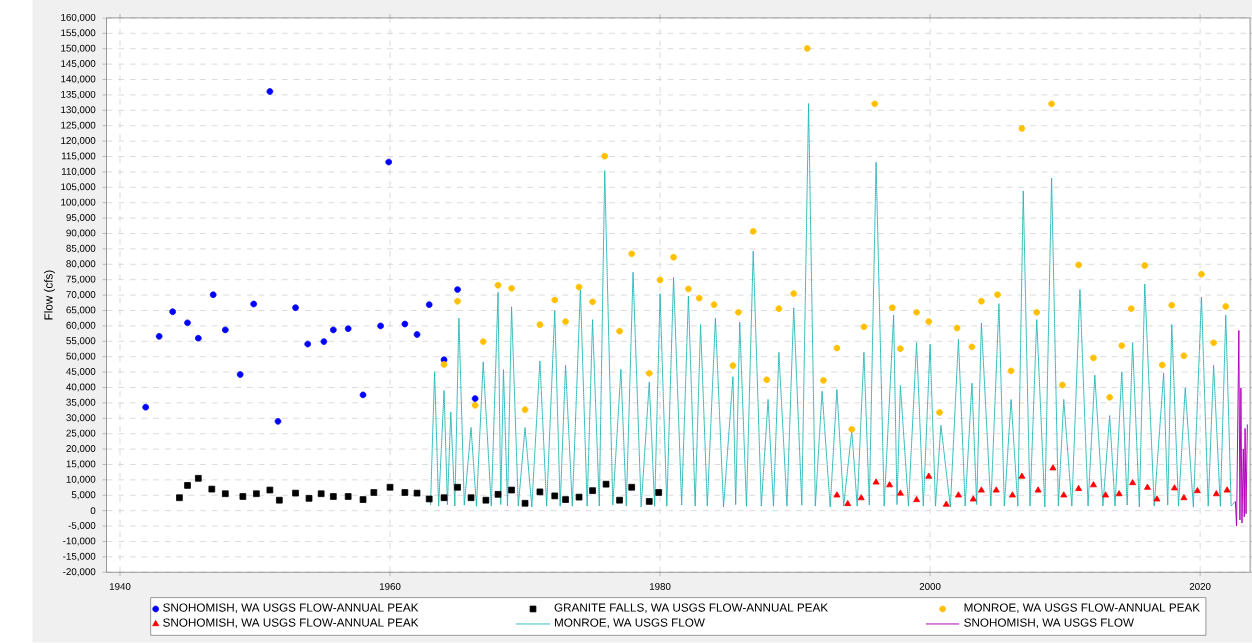 The width and height of the screenshot is (1252, 643). What do you see at coordinates (81, 418) in the screenshot?
I see `y-tick-label: 30,000` at bounding box center [81, 418].